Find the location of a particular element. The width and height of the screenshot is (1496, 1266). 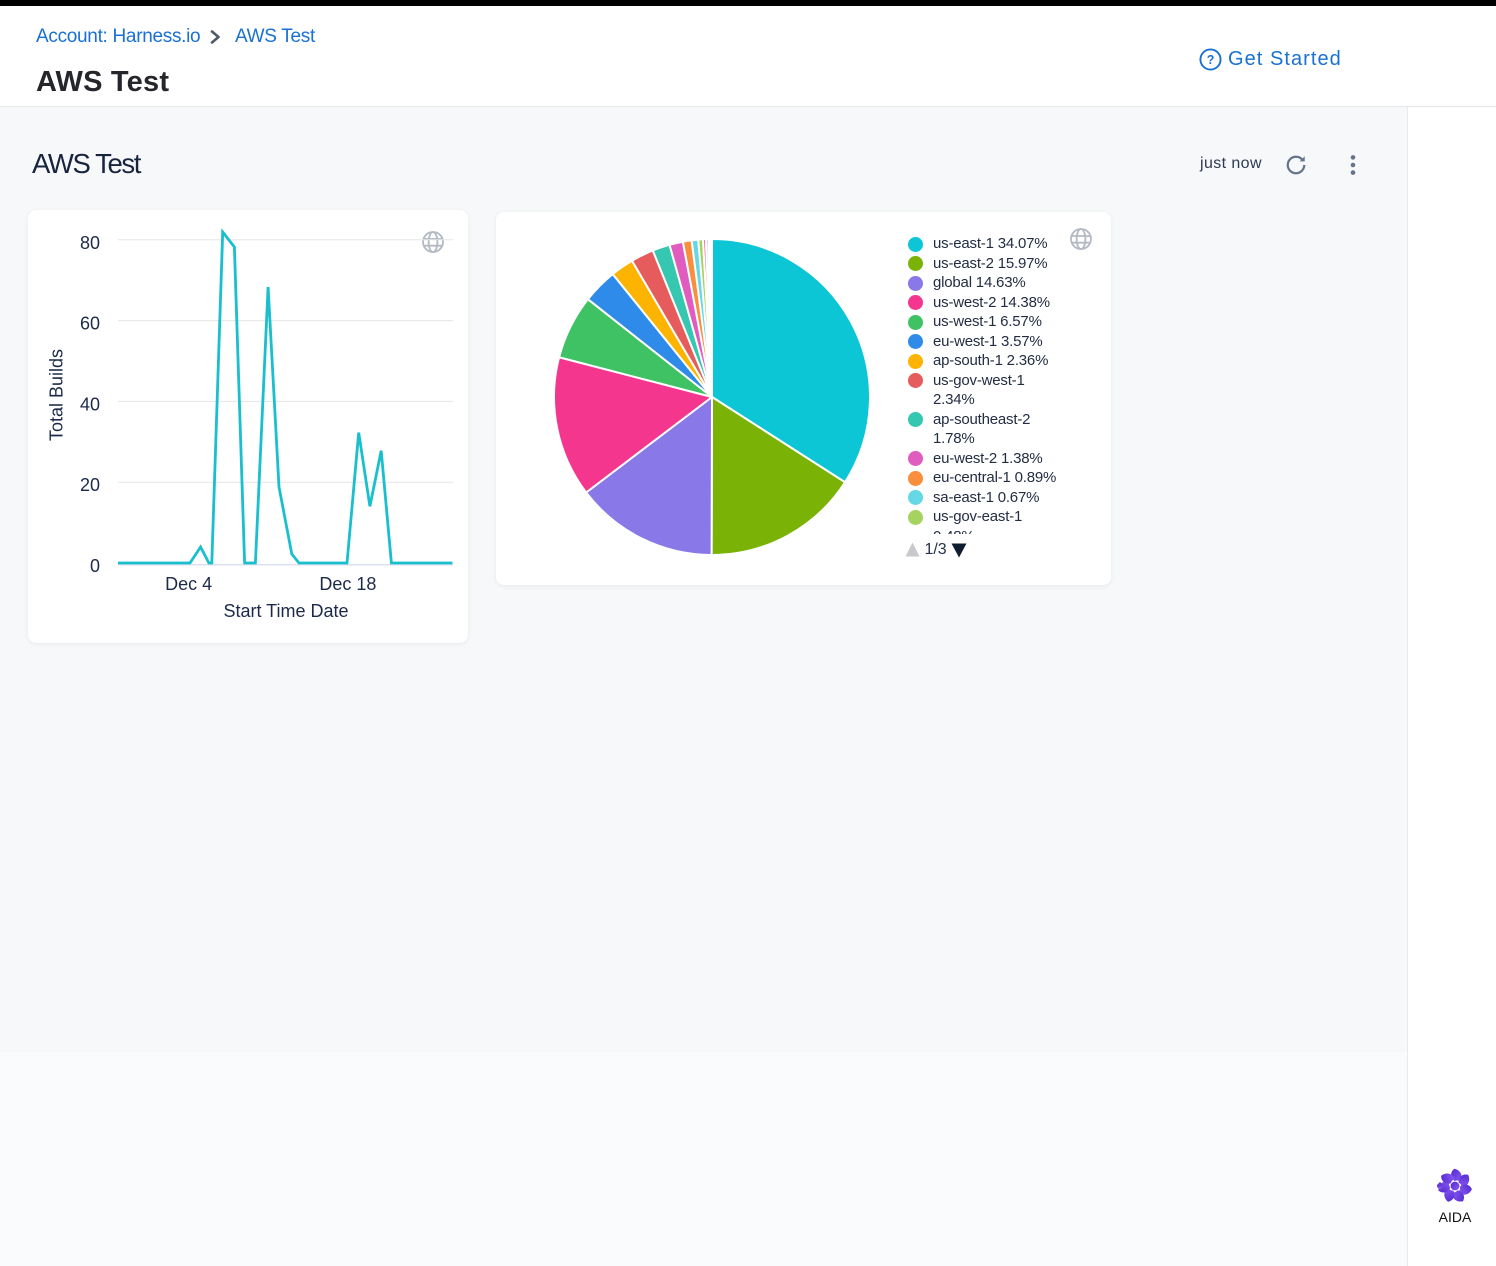

svg-text: 80 is located at coordinates (90, 243).